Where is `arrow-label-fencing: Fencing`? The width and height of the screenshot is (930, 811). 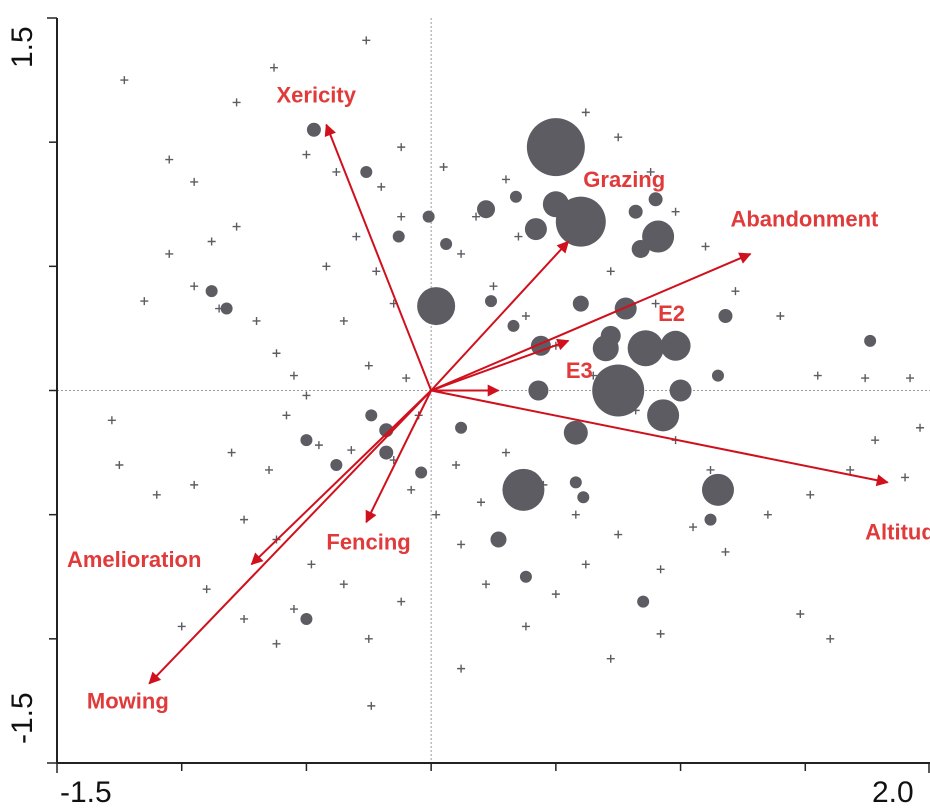 arrow-label-fencing: Fencing is located at coordinates (368, 541).